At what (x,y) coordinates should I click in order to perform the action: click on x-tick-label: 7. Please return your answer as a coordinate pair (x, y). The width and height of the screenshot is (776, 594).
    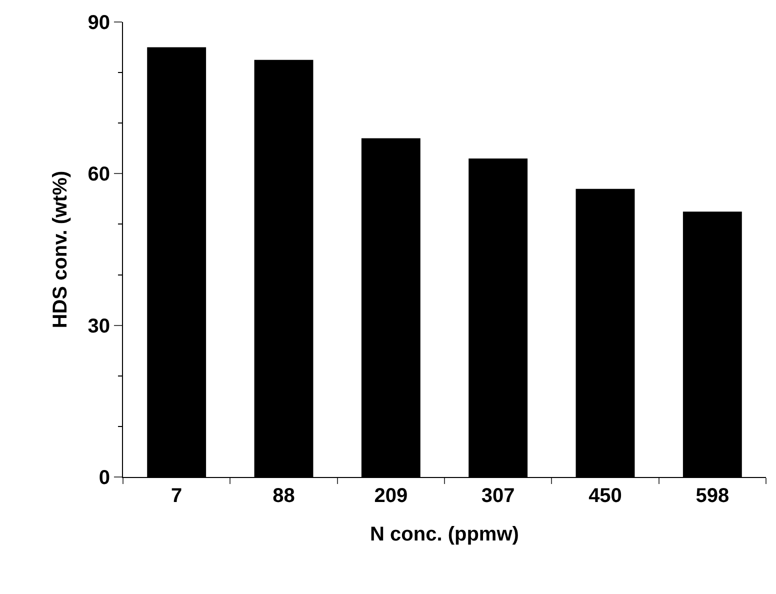
    Looking at the image, I should click on (176, 496).